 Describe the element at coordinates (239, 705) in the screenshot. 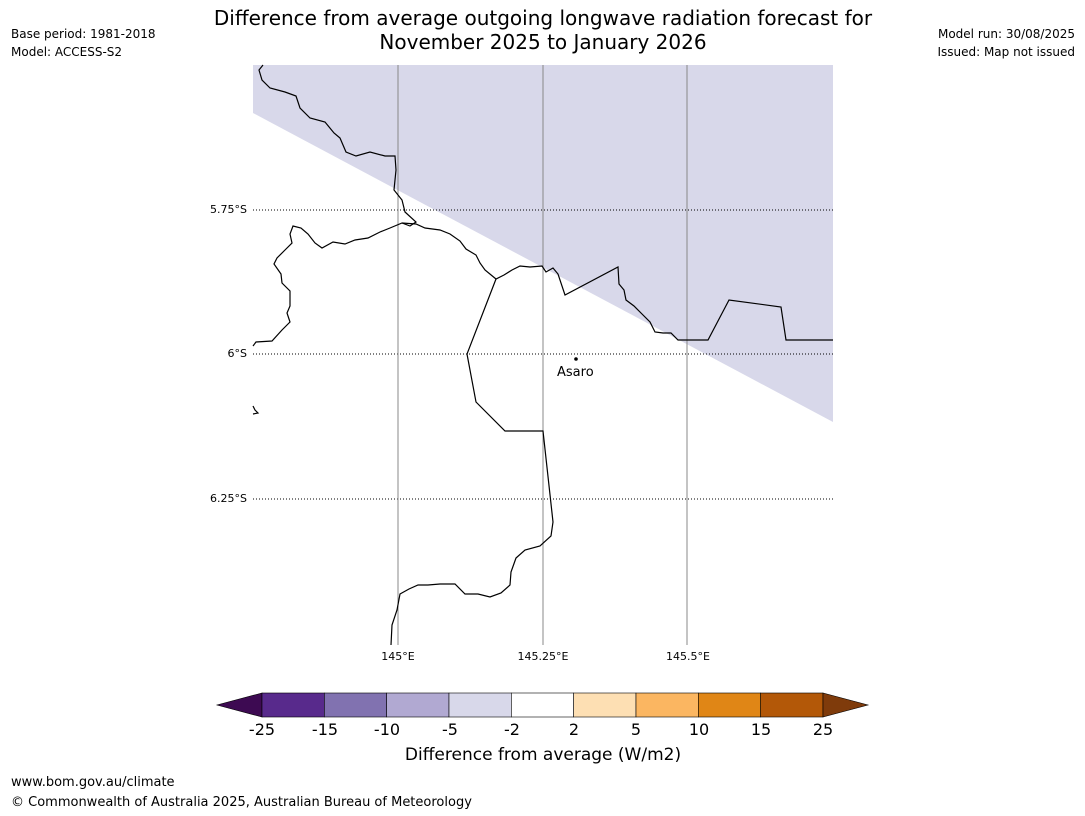

I see `colorbar-under-arrow` at that location.